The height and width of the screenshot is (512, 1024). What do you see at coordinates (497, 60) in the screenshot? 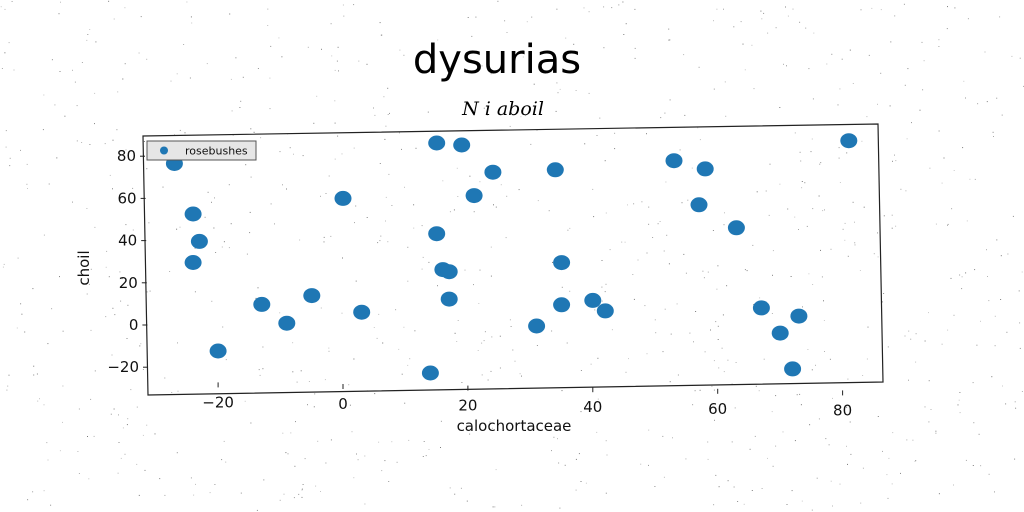
I see `chart-title: dysurias` at bounding box center [497, 60].